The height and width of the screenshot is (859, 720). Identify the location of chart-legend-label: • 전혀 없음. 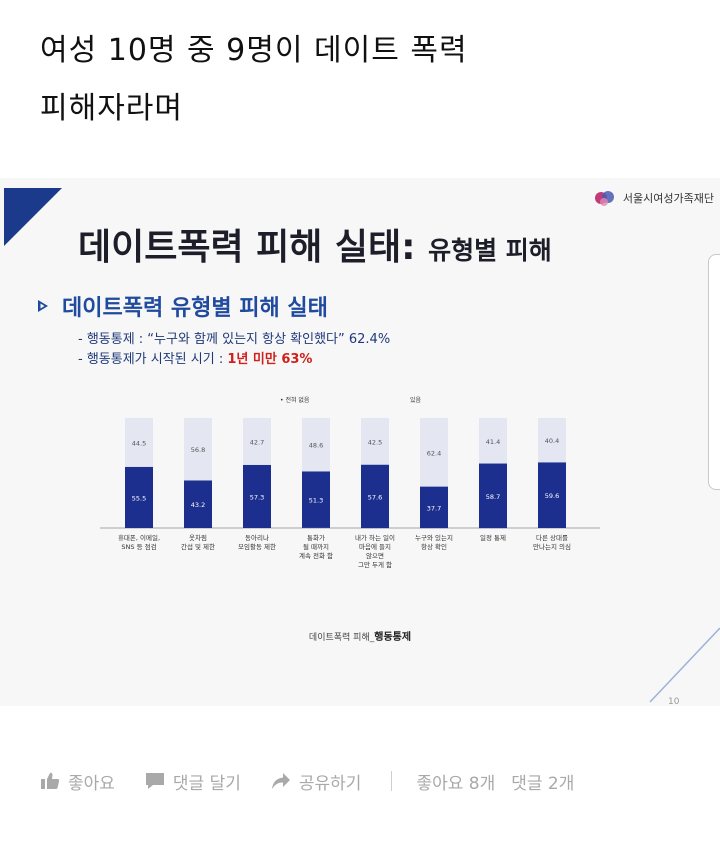
(295, 400).